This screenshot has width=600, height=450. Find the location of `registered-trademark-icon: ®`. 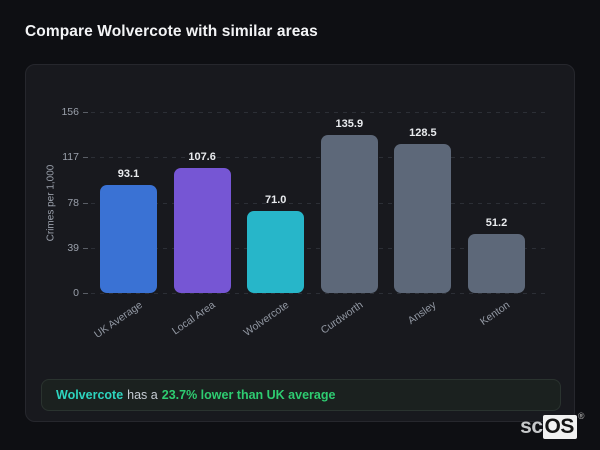

registered-trademark-icon: ® is located at coordinates (581, 416).